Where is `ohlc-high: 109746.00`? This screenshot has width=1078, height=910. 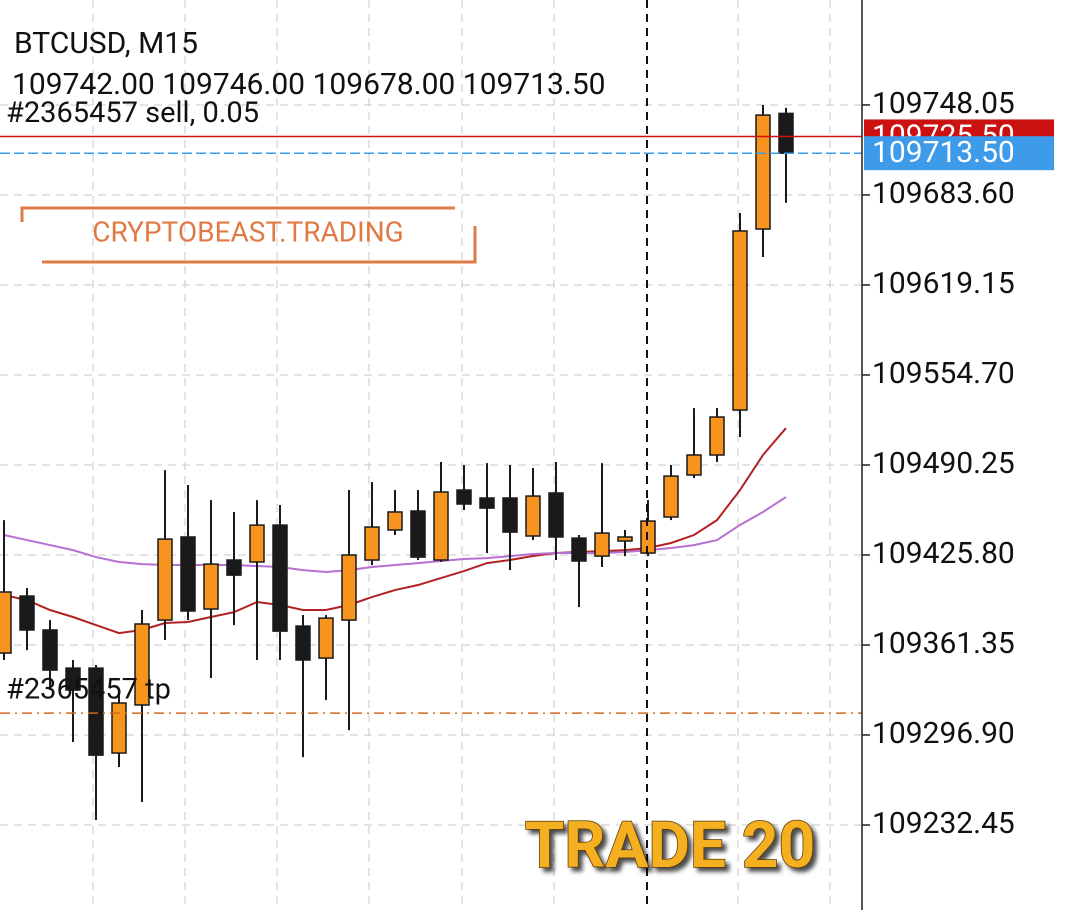 ohlc-high: 109746.00 is located at coordinates (233, 84).